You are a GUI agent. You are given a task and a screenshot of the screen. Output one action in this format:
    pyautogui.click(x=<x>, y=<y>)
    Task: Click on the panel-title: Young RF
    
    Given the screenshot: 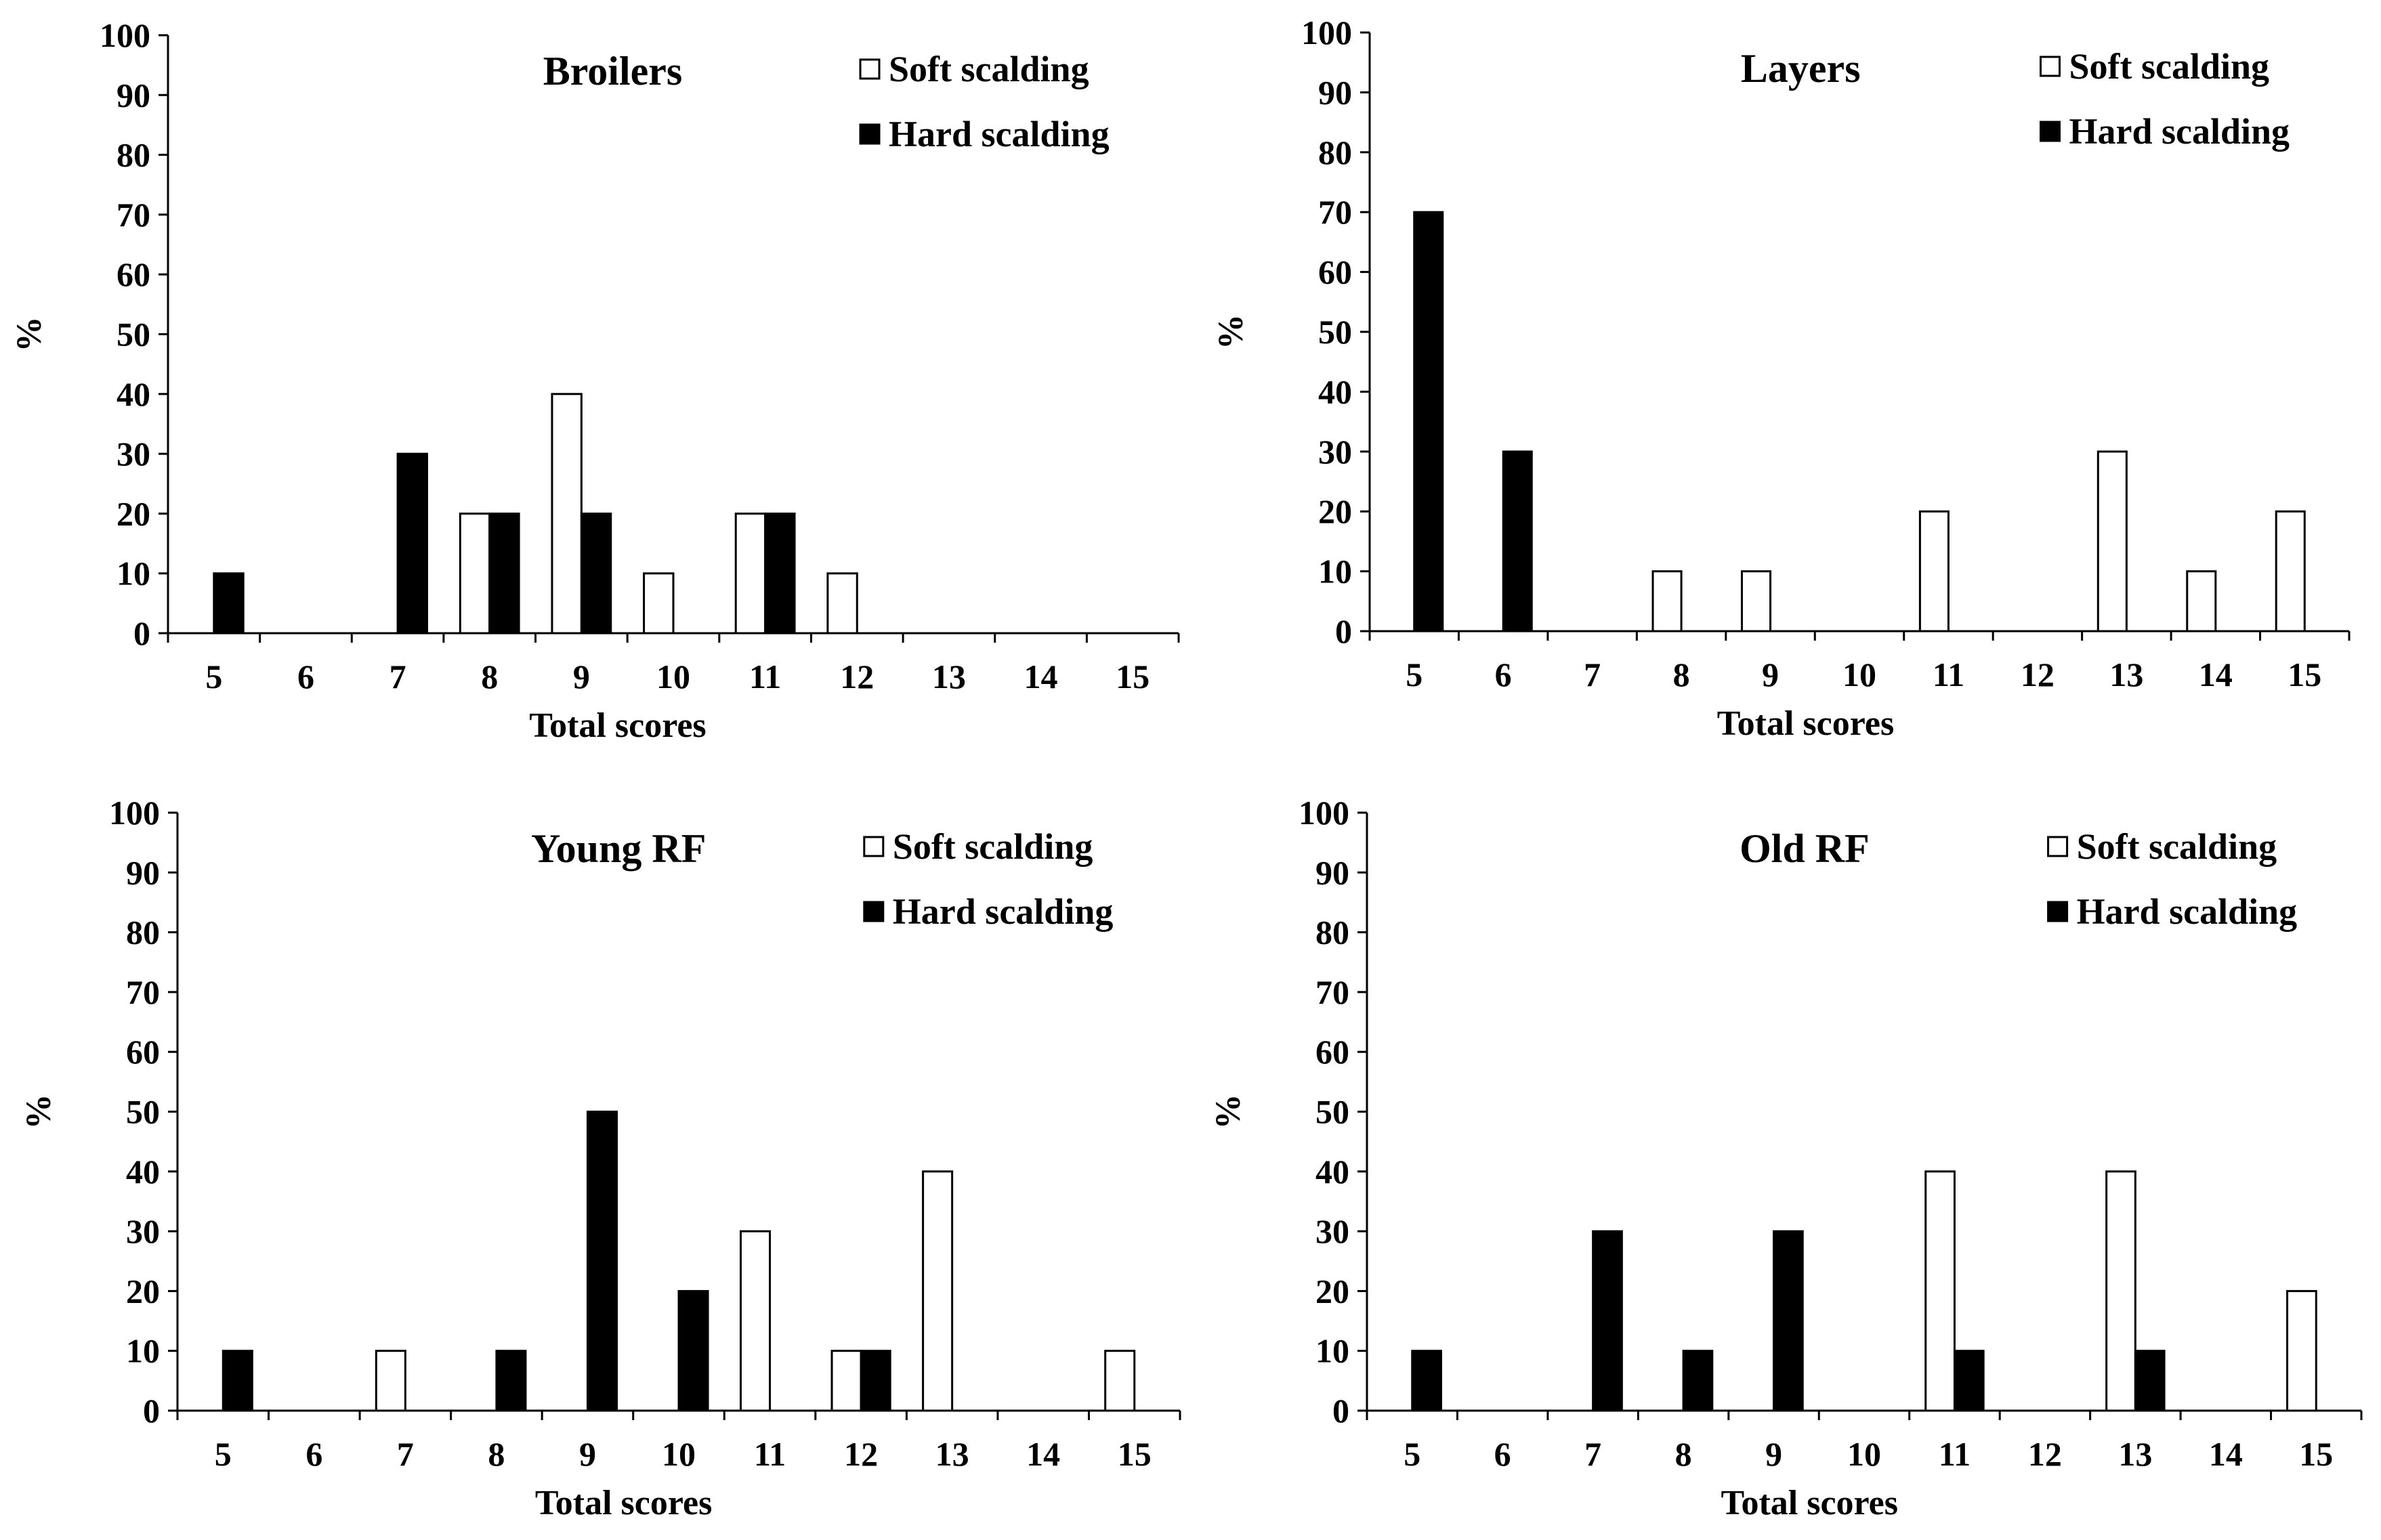 What is the action you would take?
    pyautogui.click(x=618, y=849)
    